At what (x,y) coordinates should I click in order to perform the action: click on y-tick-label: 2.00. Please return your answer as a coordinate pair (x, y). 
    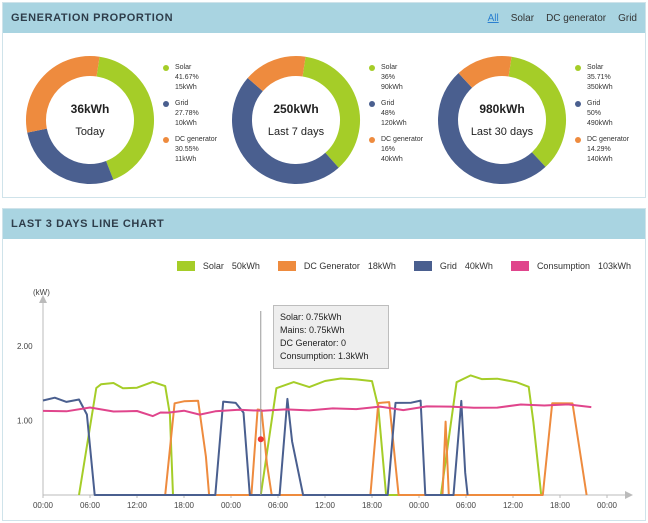
    Looking at the image, I should click on (25, 346).